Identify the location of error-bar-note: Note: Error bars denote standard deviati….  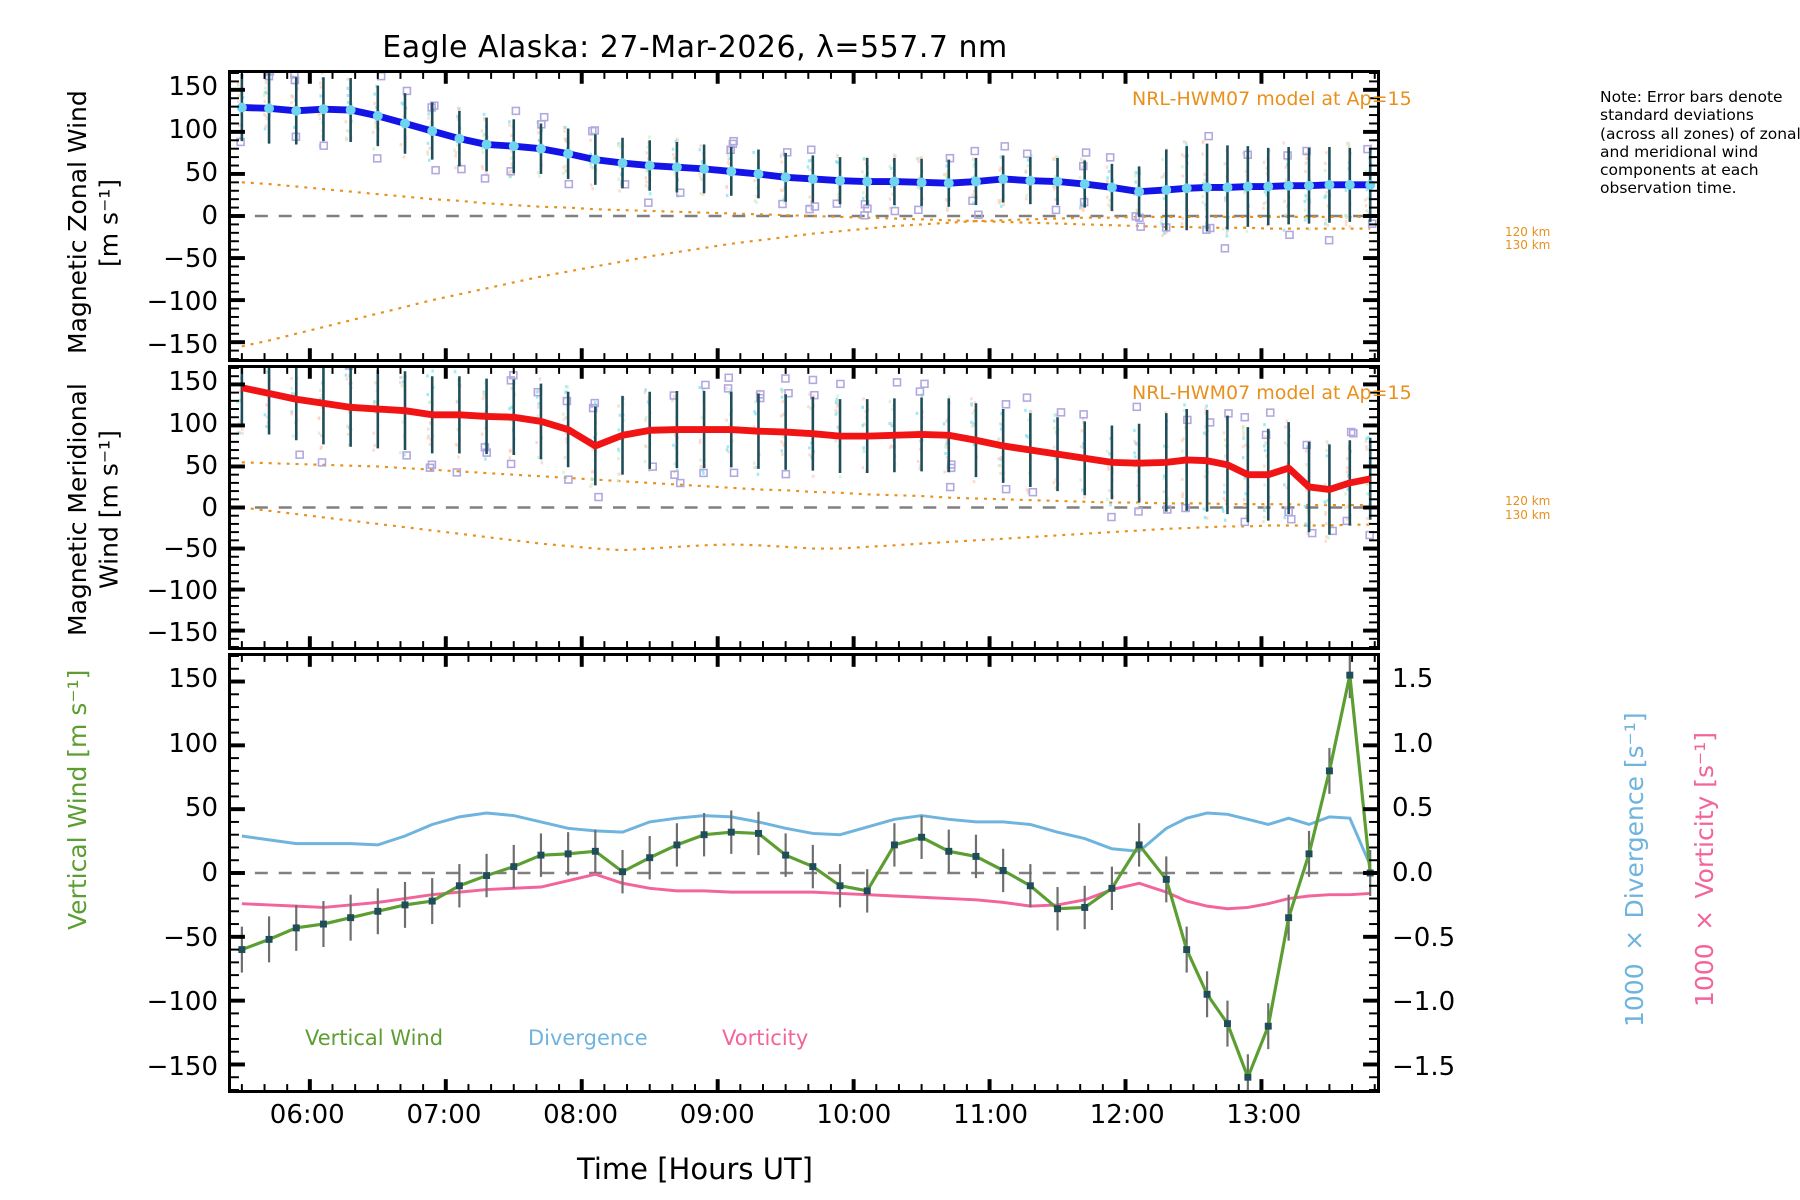
(1700, 143).